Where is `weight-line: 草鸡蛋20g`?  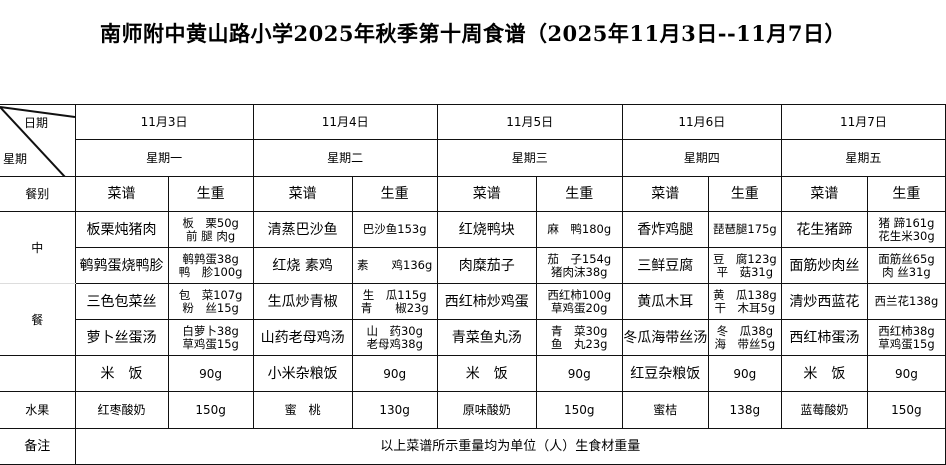
weight-line: 草鸡蛋20g is located at coordinates (579, 307).